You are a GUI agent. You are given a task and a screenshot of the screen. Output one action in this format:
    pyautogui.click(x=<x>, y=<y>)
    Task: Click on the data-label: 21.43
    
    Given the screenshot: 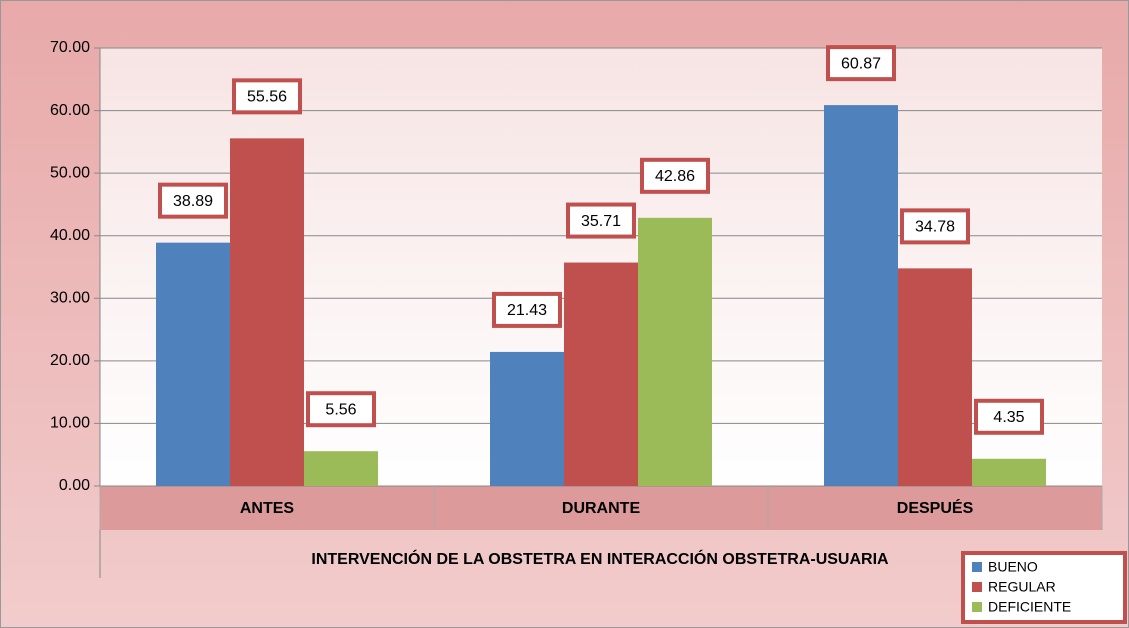 What is the action you would take?
    pyautogui.click(x=527, y=310)
    